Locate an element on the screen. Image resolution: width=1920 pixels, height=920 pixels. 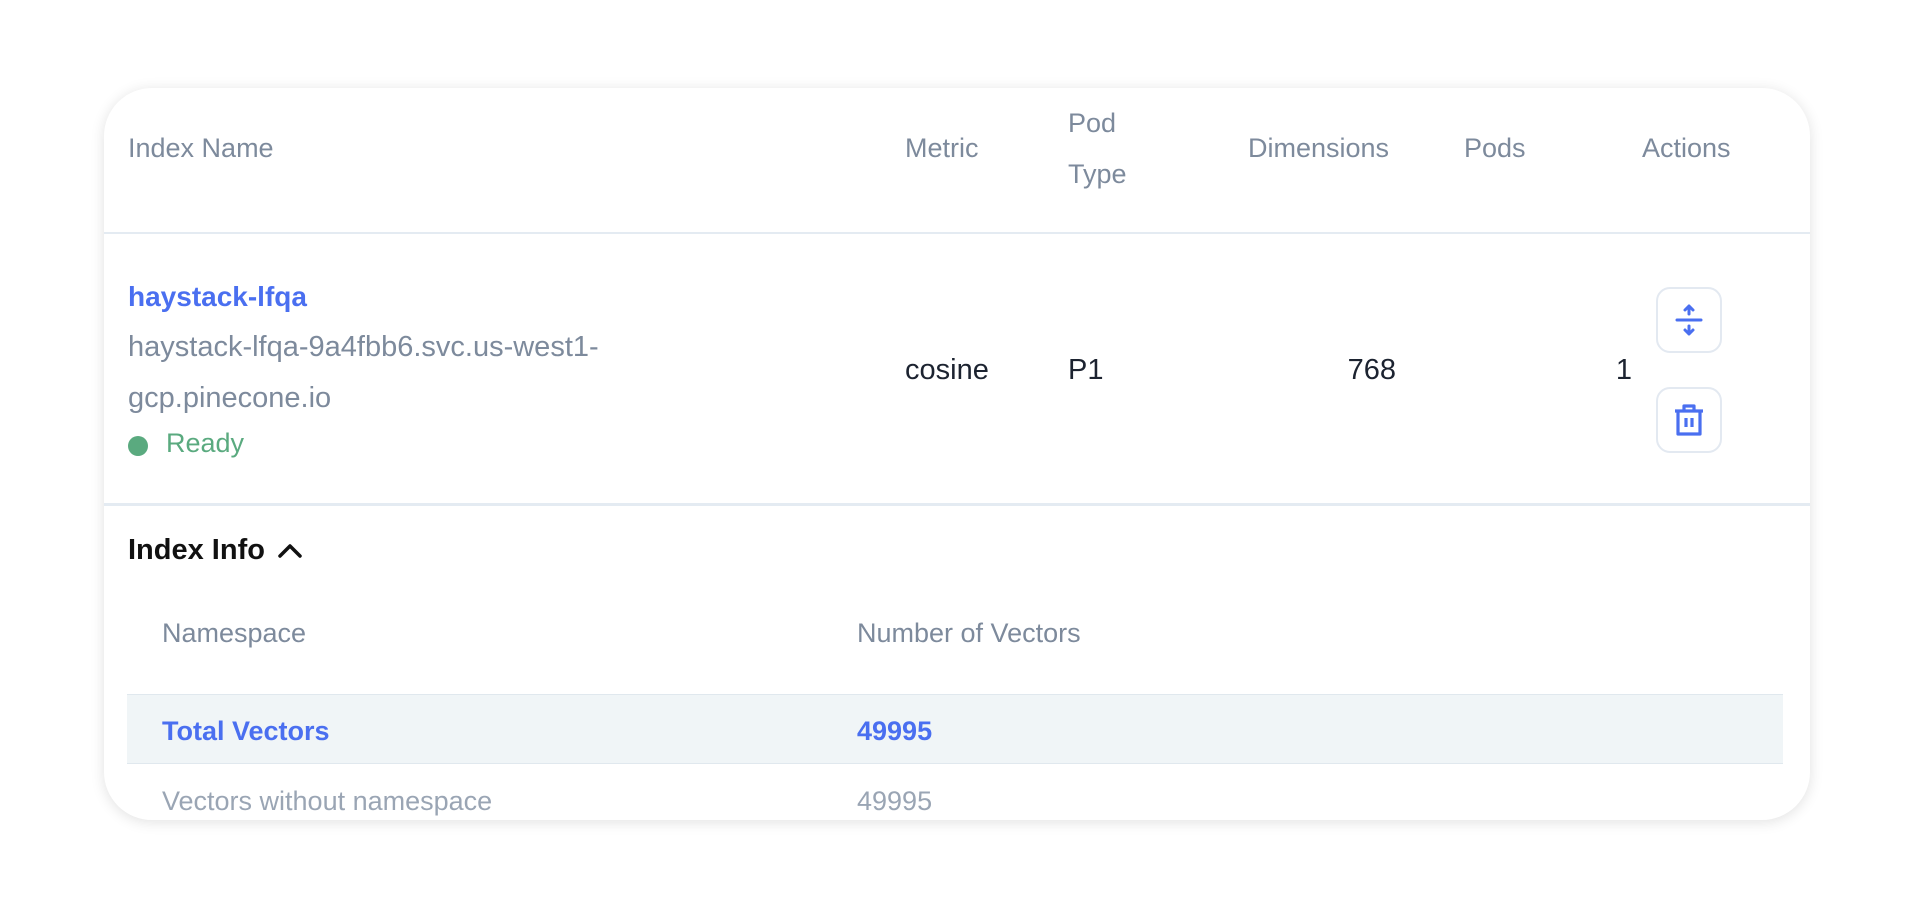
header-metric: Metric is located at coordinates (942, 148).